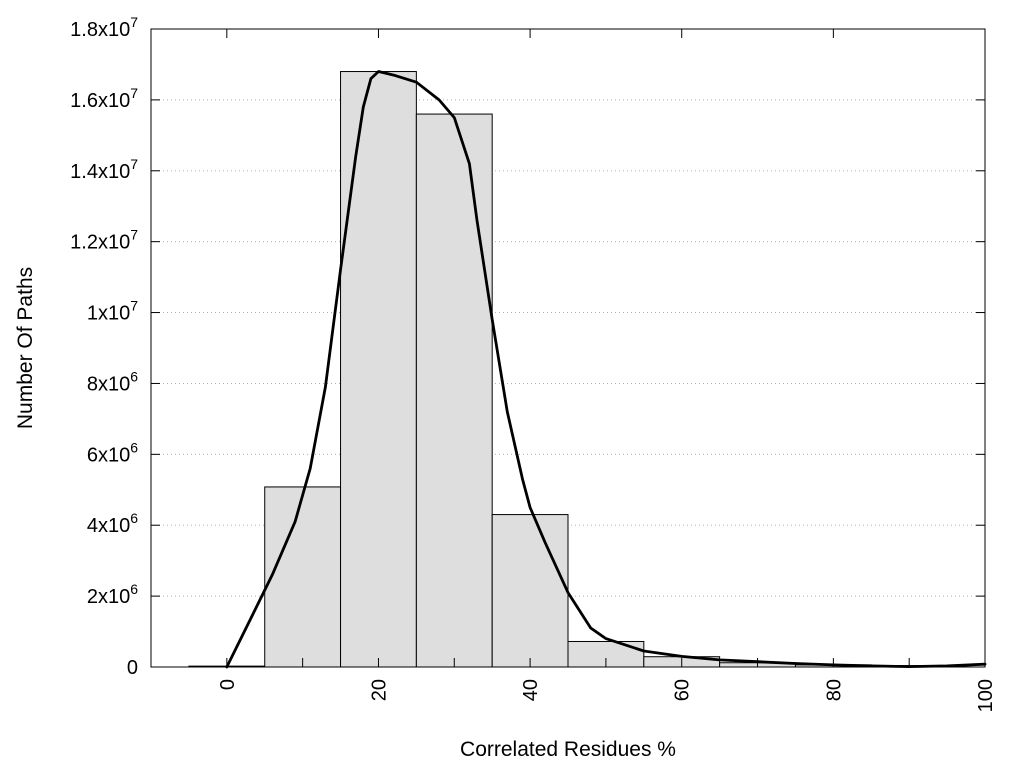  Describe the element at coordinates (986, 695) in the screenshot. I see `x-tick-label: 100` at that location.